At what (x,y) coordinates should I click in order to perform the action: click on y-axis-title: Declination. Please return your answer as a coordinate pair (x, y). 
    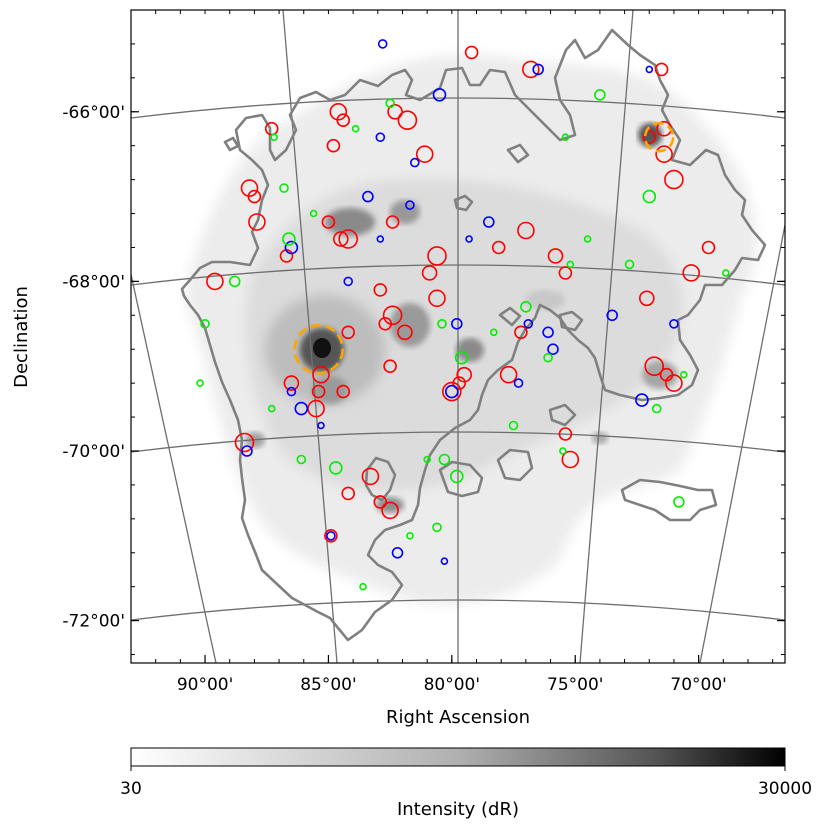
    Looking at the image, I should click on (21, 337).